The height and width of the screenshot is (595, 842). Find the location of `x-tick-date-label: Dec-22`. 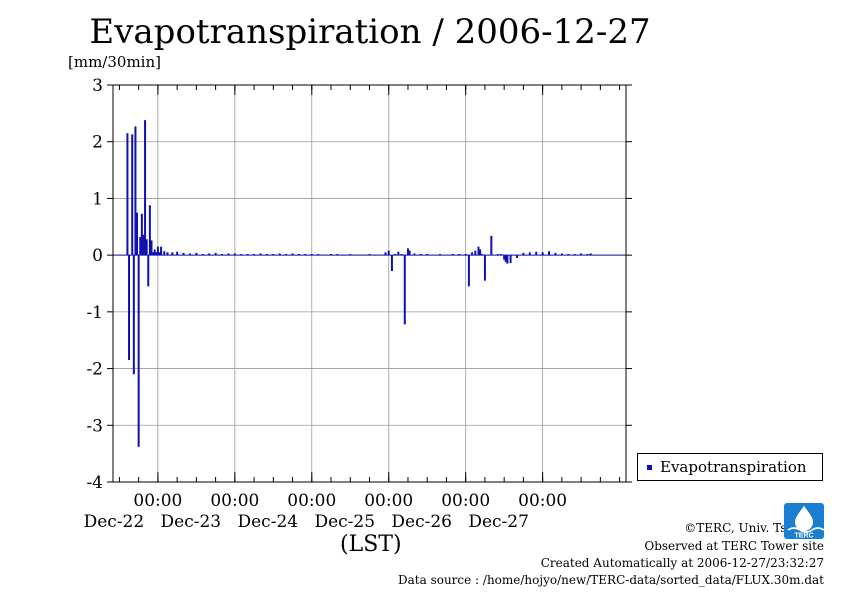

x-tick-date-label: Dec-22 is located at coordinates (114, 522).